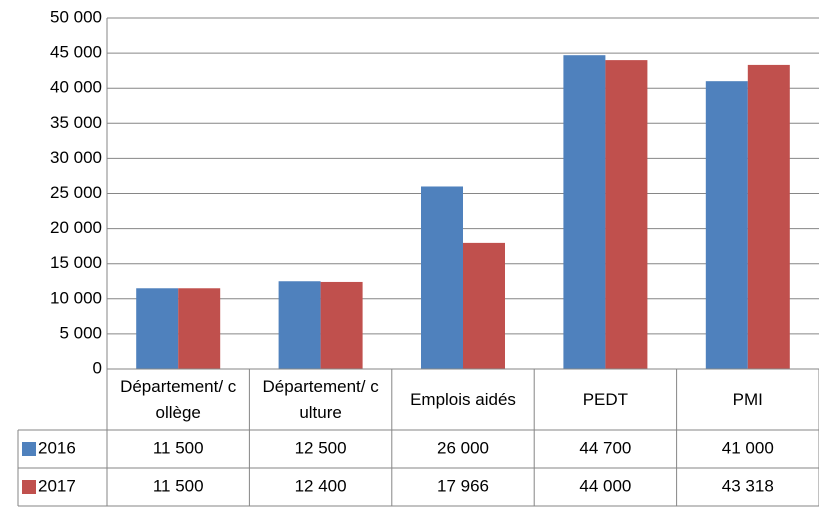 The height and width of the screenshot is (509, 819). I want to click on y-tick-label: 0, so click(97, 367).